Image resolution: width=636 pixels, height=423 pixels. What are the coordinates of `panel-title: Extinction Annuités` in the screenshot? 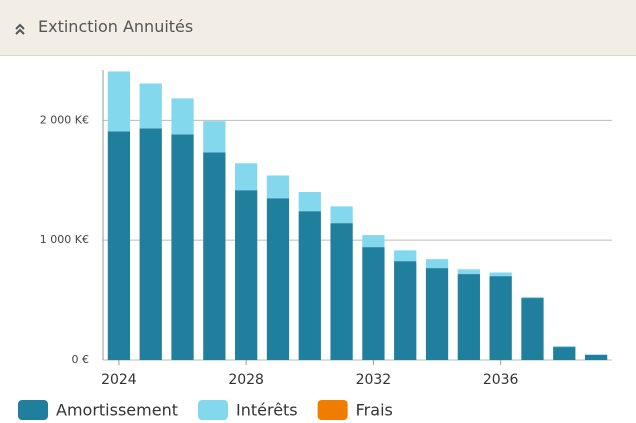 It's located at (116, 26).